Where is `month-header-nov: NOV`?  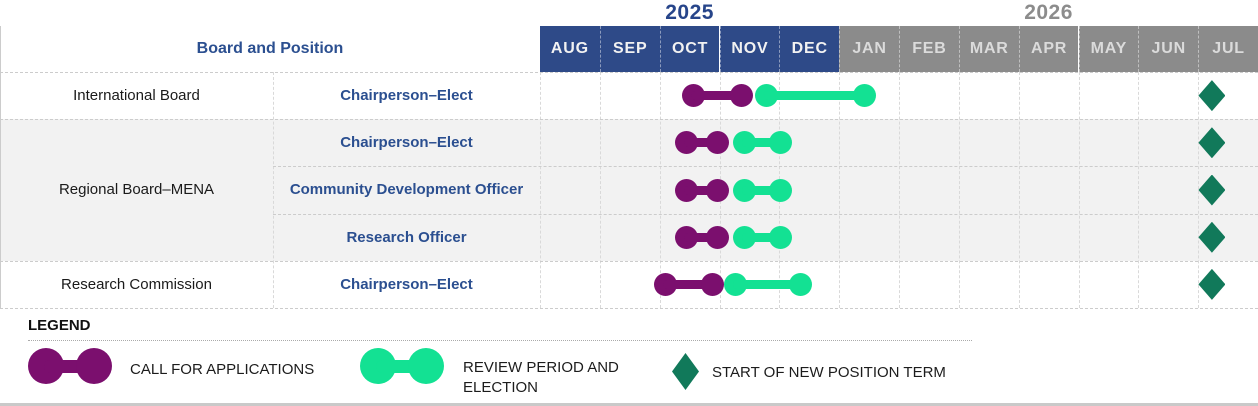 month-header-nov: NOV is located at coordinates (749, 49).